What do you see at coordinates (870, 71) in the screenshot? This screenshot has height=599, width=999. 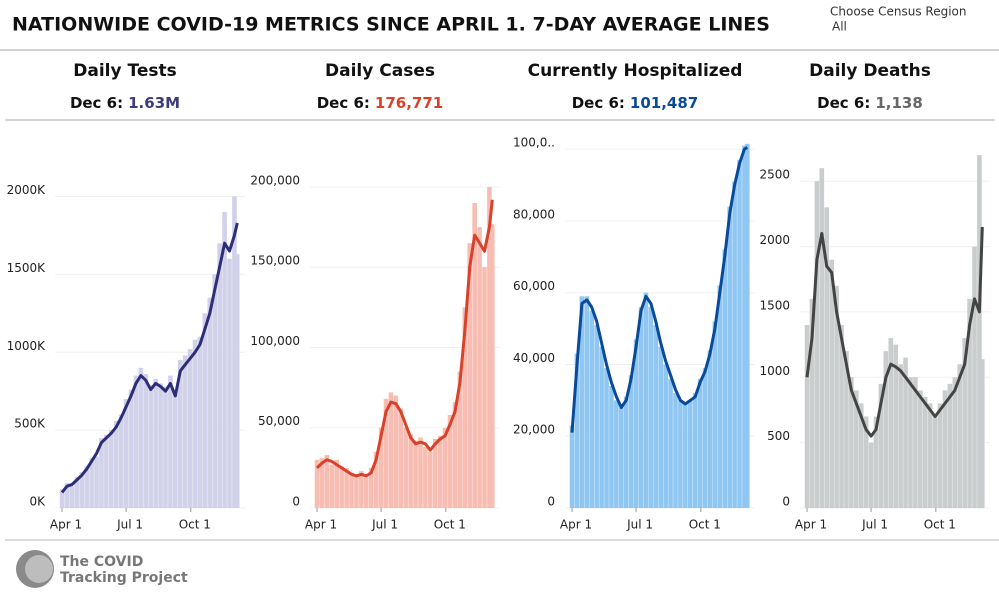 I see `chart-title: Daily Deaths` at bounding box center [870, 71].